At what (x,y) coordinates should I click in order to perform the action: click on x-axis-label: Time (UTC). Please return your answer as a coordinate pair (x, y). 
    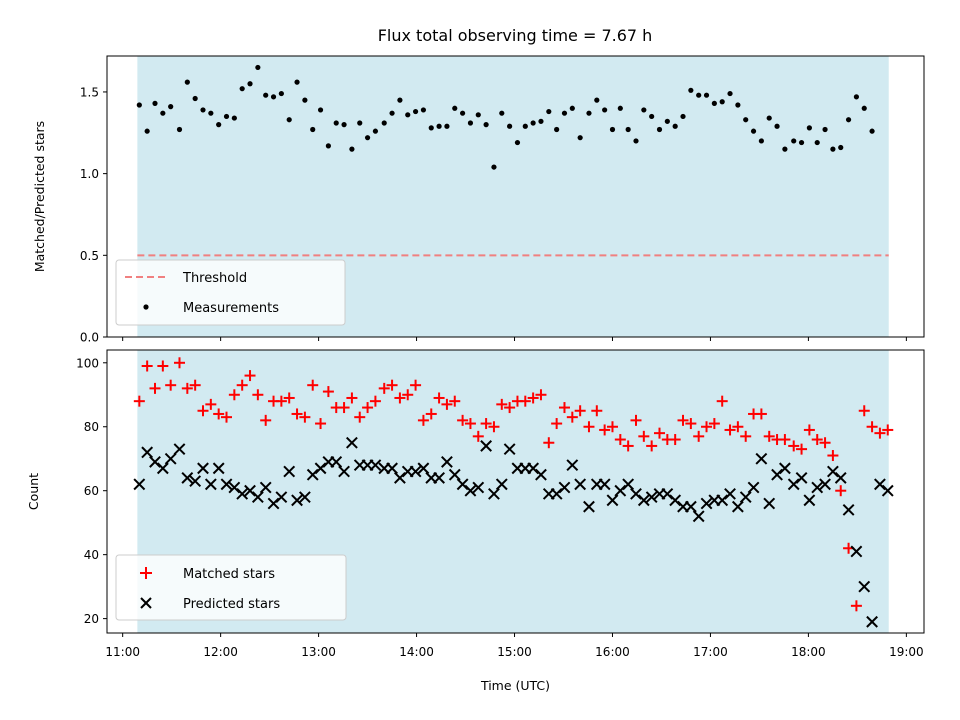
    Looking at the image, I should click on (515, 685).